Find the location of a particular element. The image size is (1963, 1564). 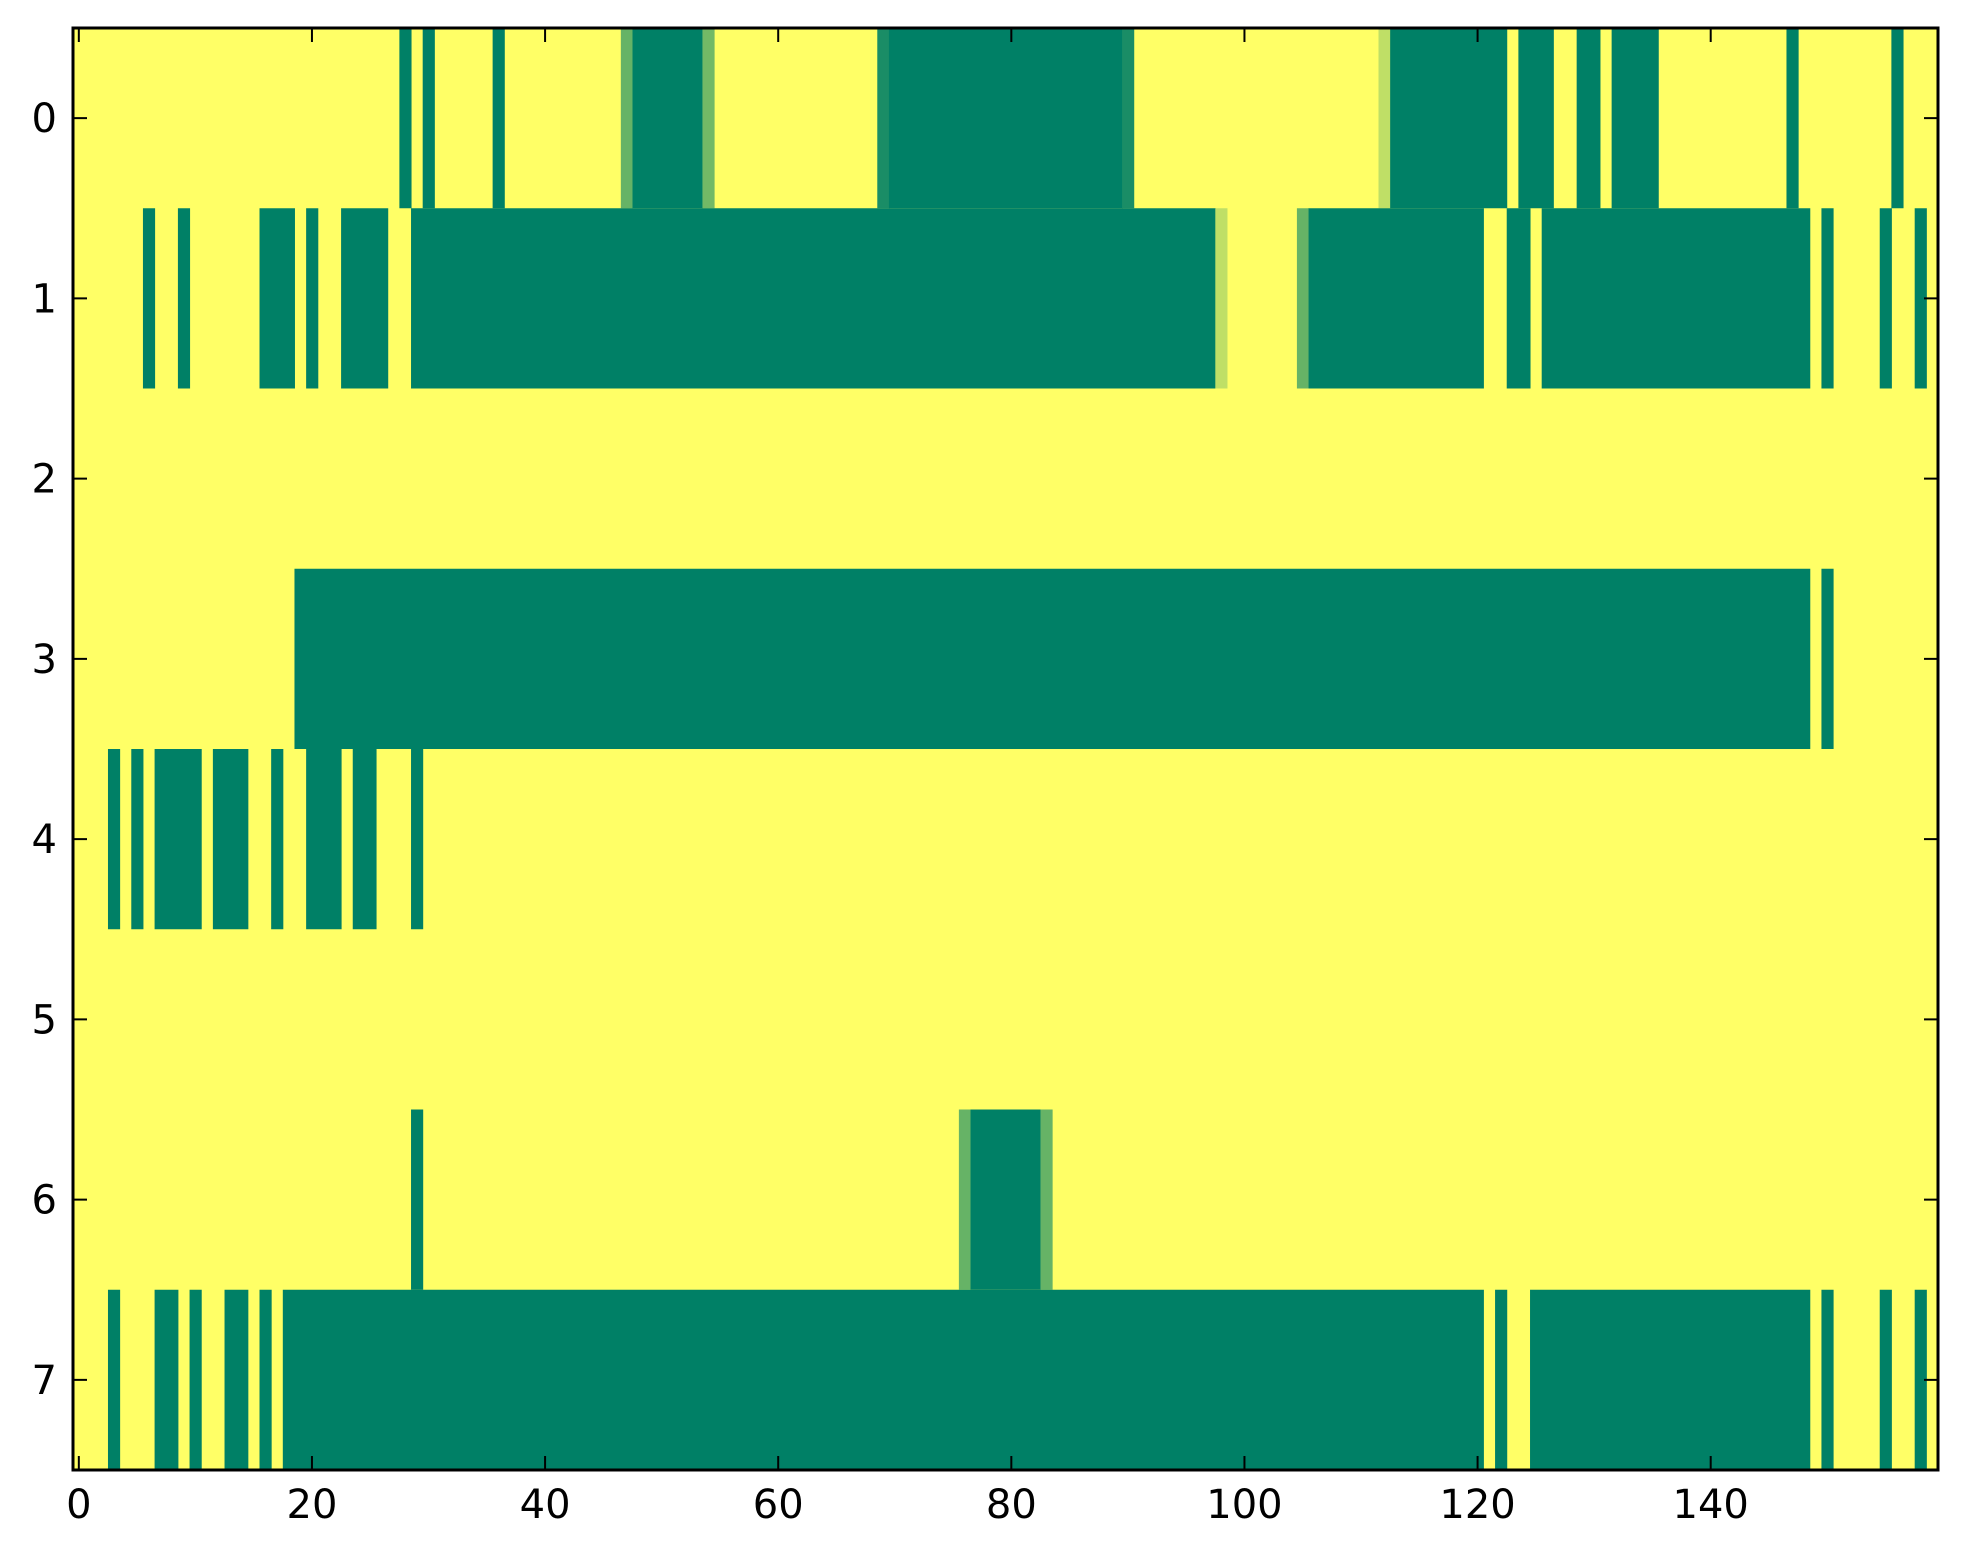

x-tick-label: 20 is located at coordinates (312, 1505).